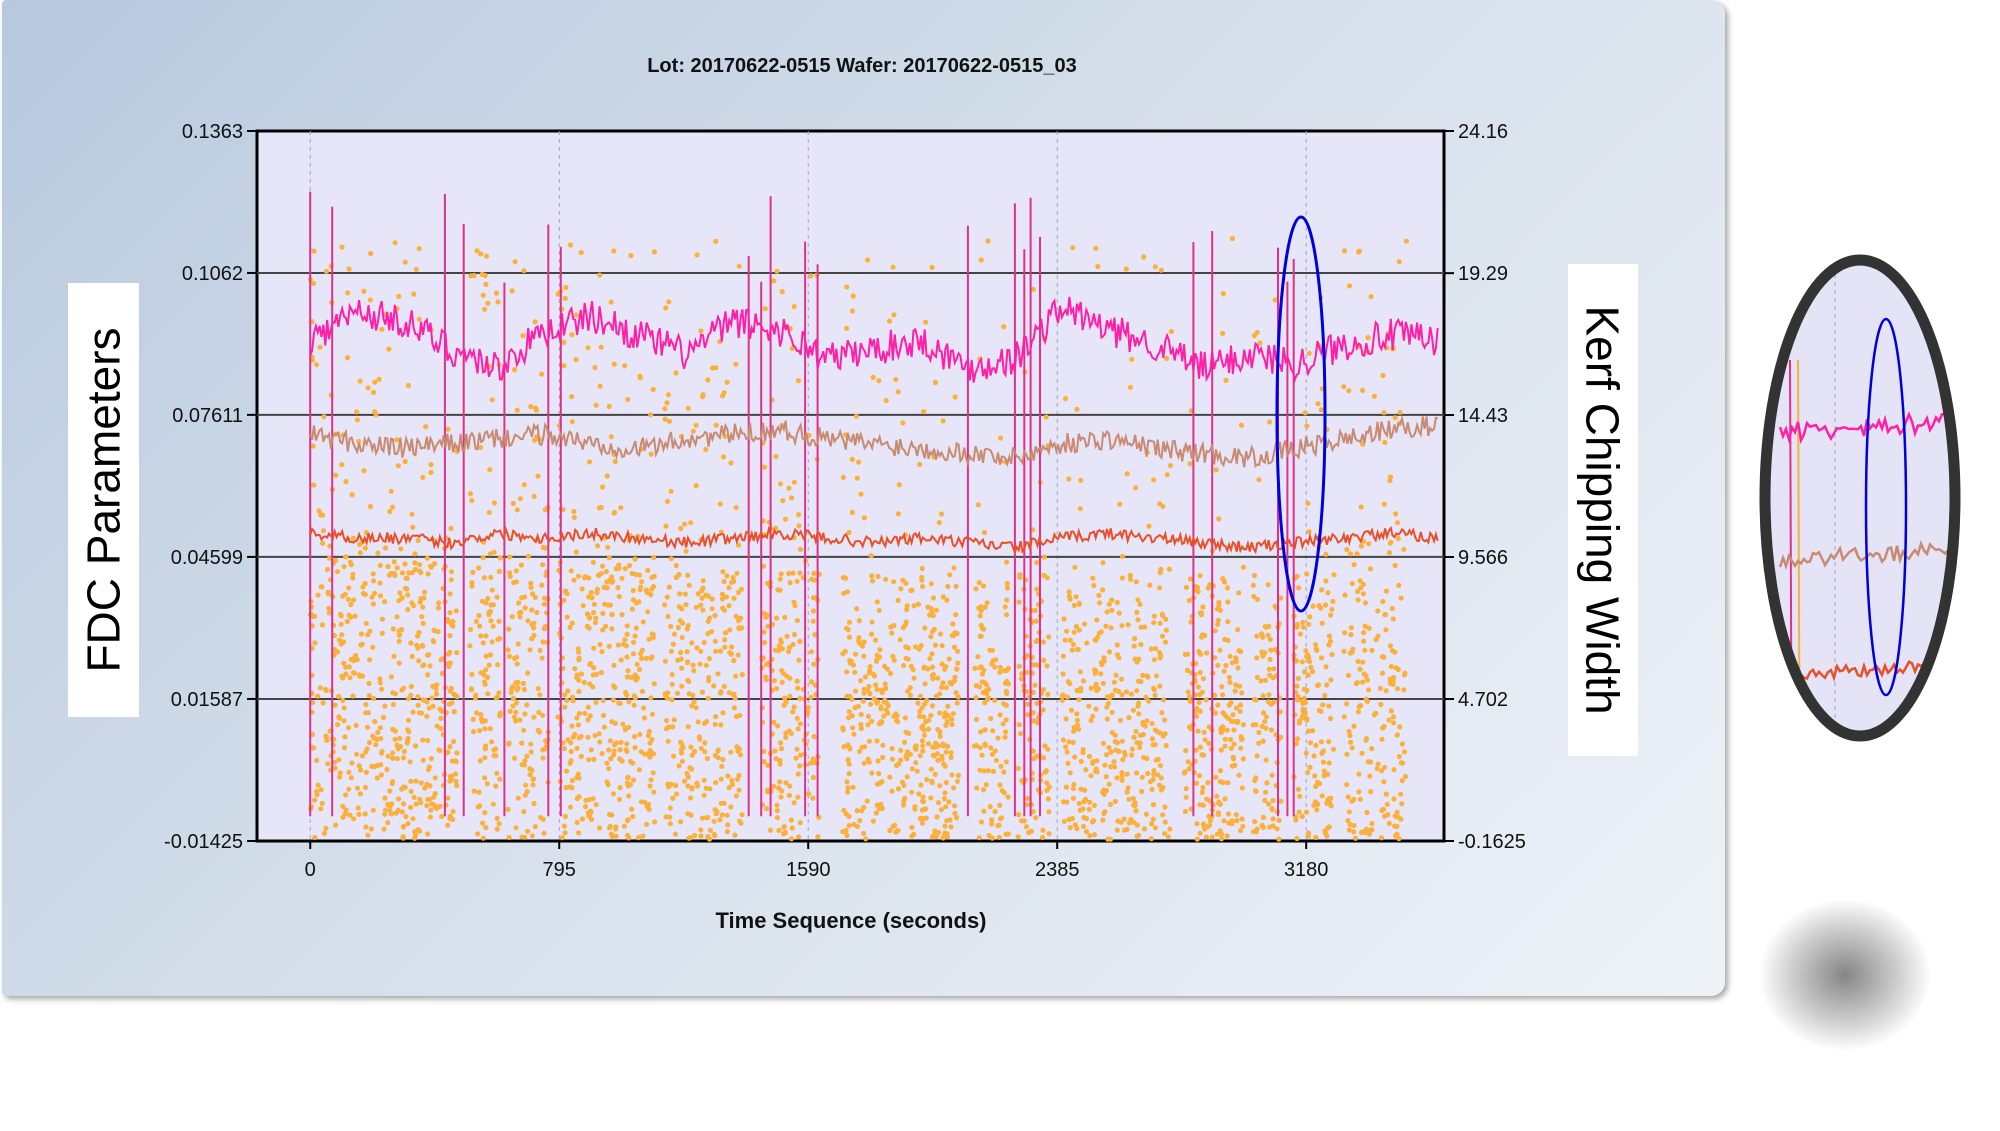 This screenshot has width=2000, height=1131. What do you see at coordinates (1860, 498) in the screenshot?
I see `zoom-lens` at bounding box center [1860, 498].